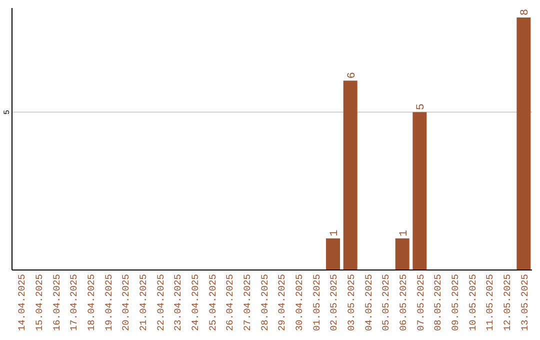  I want to click on x-tick-label: 26.04.2025, so click(230, 303).